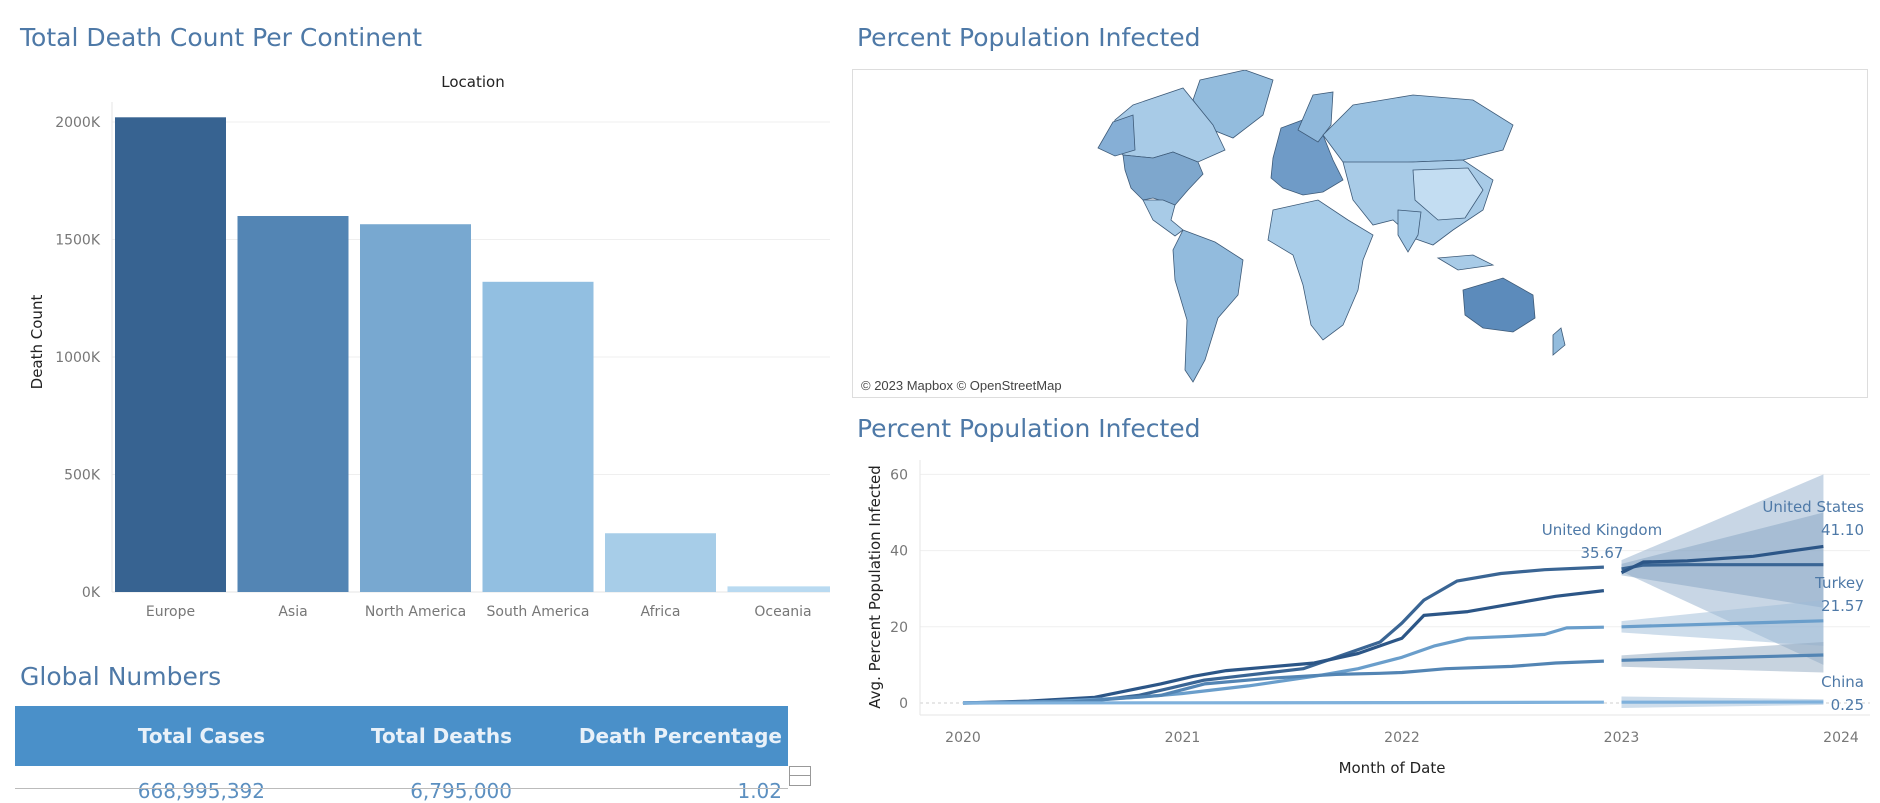 Image resolution: width=1880 pixels, height=803 pixels. I want to click on value-death-percentage: 1.02, so click(759, 791).